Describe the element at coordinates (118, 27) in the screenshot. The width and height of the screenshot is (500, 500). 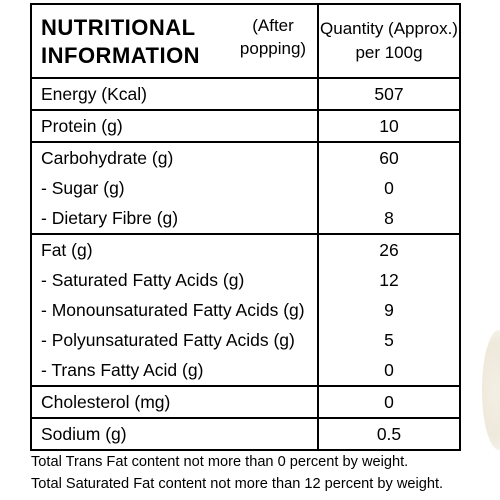
I see `title-line-1: NUTRITIONAL` at that location.